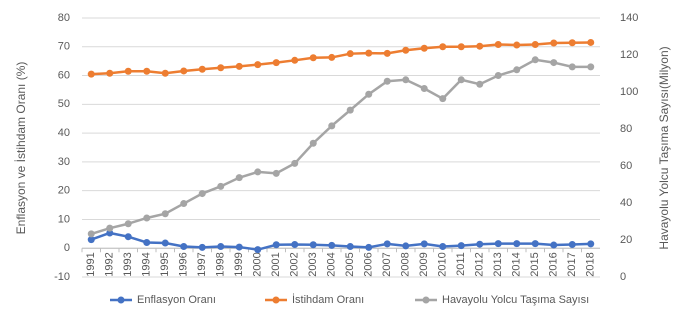  What do you see at coordinates (184, 264) in the screenshot?
I see `x-tick-label: 1996` at bounding box center [184, 264].